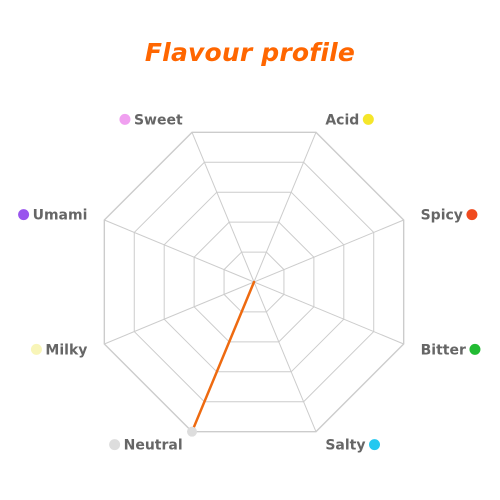  I want to click on axis-label-text: Bitter, so click(443, 350).